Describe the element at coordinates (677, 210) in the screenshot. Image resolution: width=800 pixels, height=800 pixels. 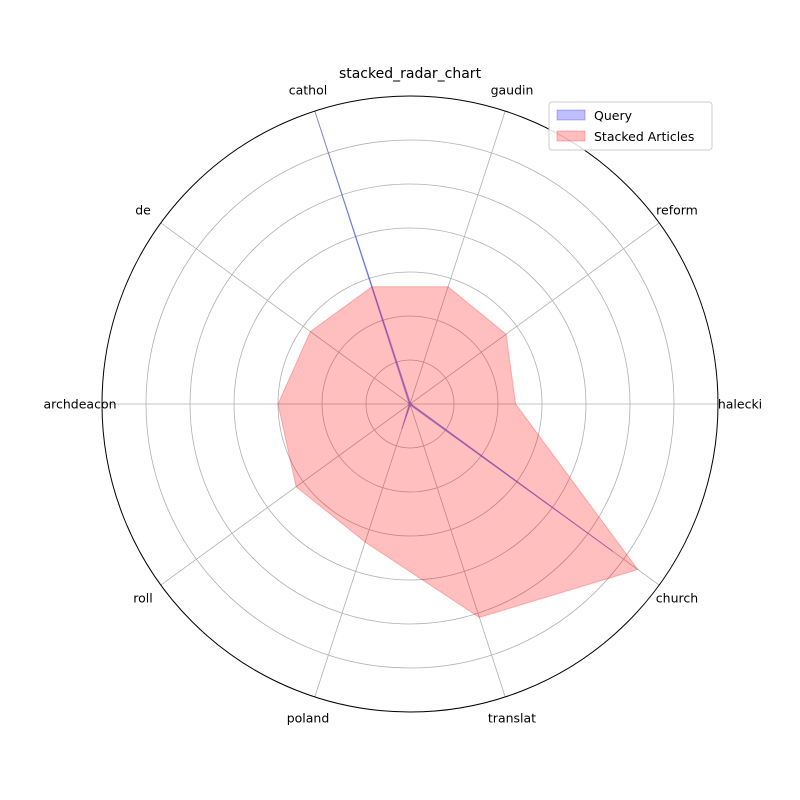
I see `category-label: reform` at that location.